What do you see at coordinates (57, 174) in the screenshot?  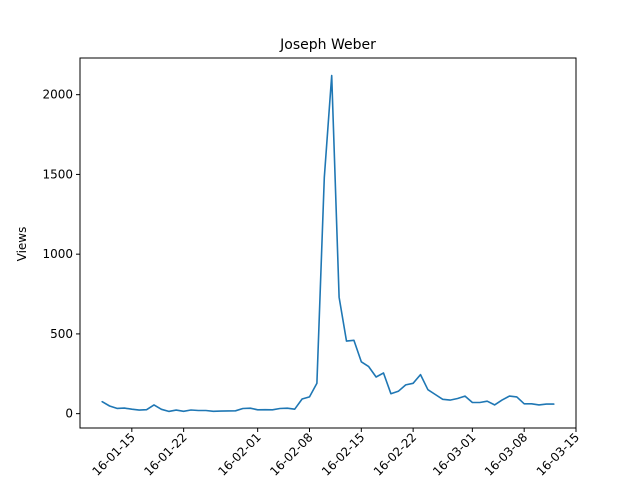 I see `y-tick-label: 1500` at bounding box center [57, 174].